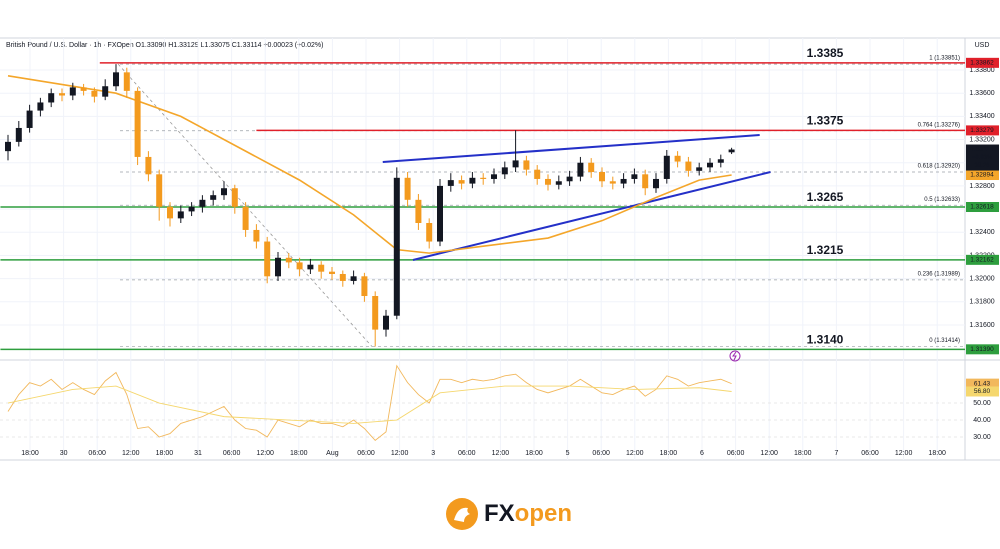 The height and width of the screenshot is (549, 1000). What do you see at coordinates (939, 274) in the screenshot?
I see `fib-label: 0.236 (1.31989)` at bounding box center [939, 274].